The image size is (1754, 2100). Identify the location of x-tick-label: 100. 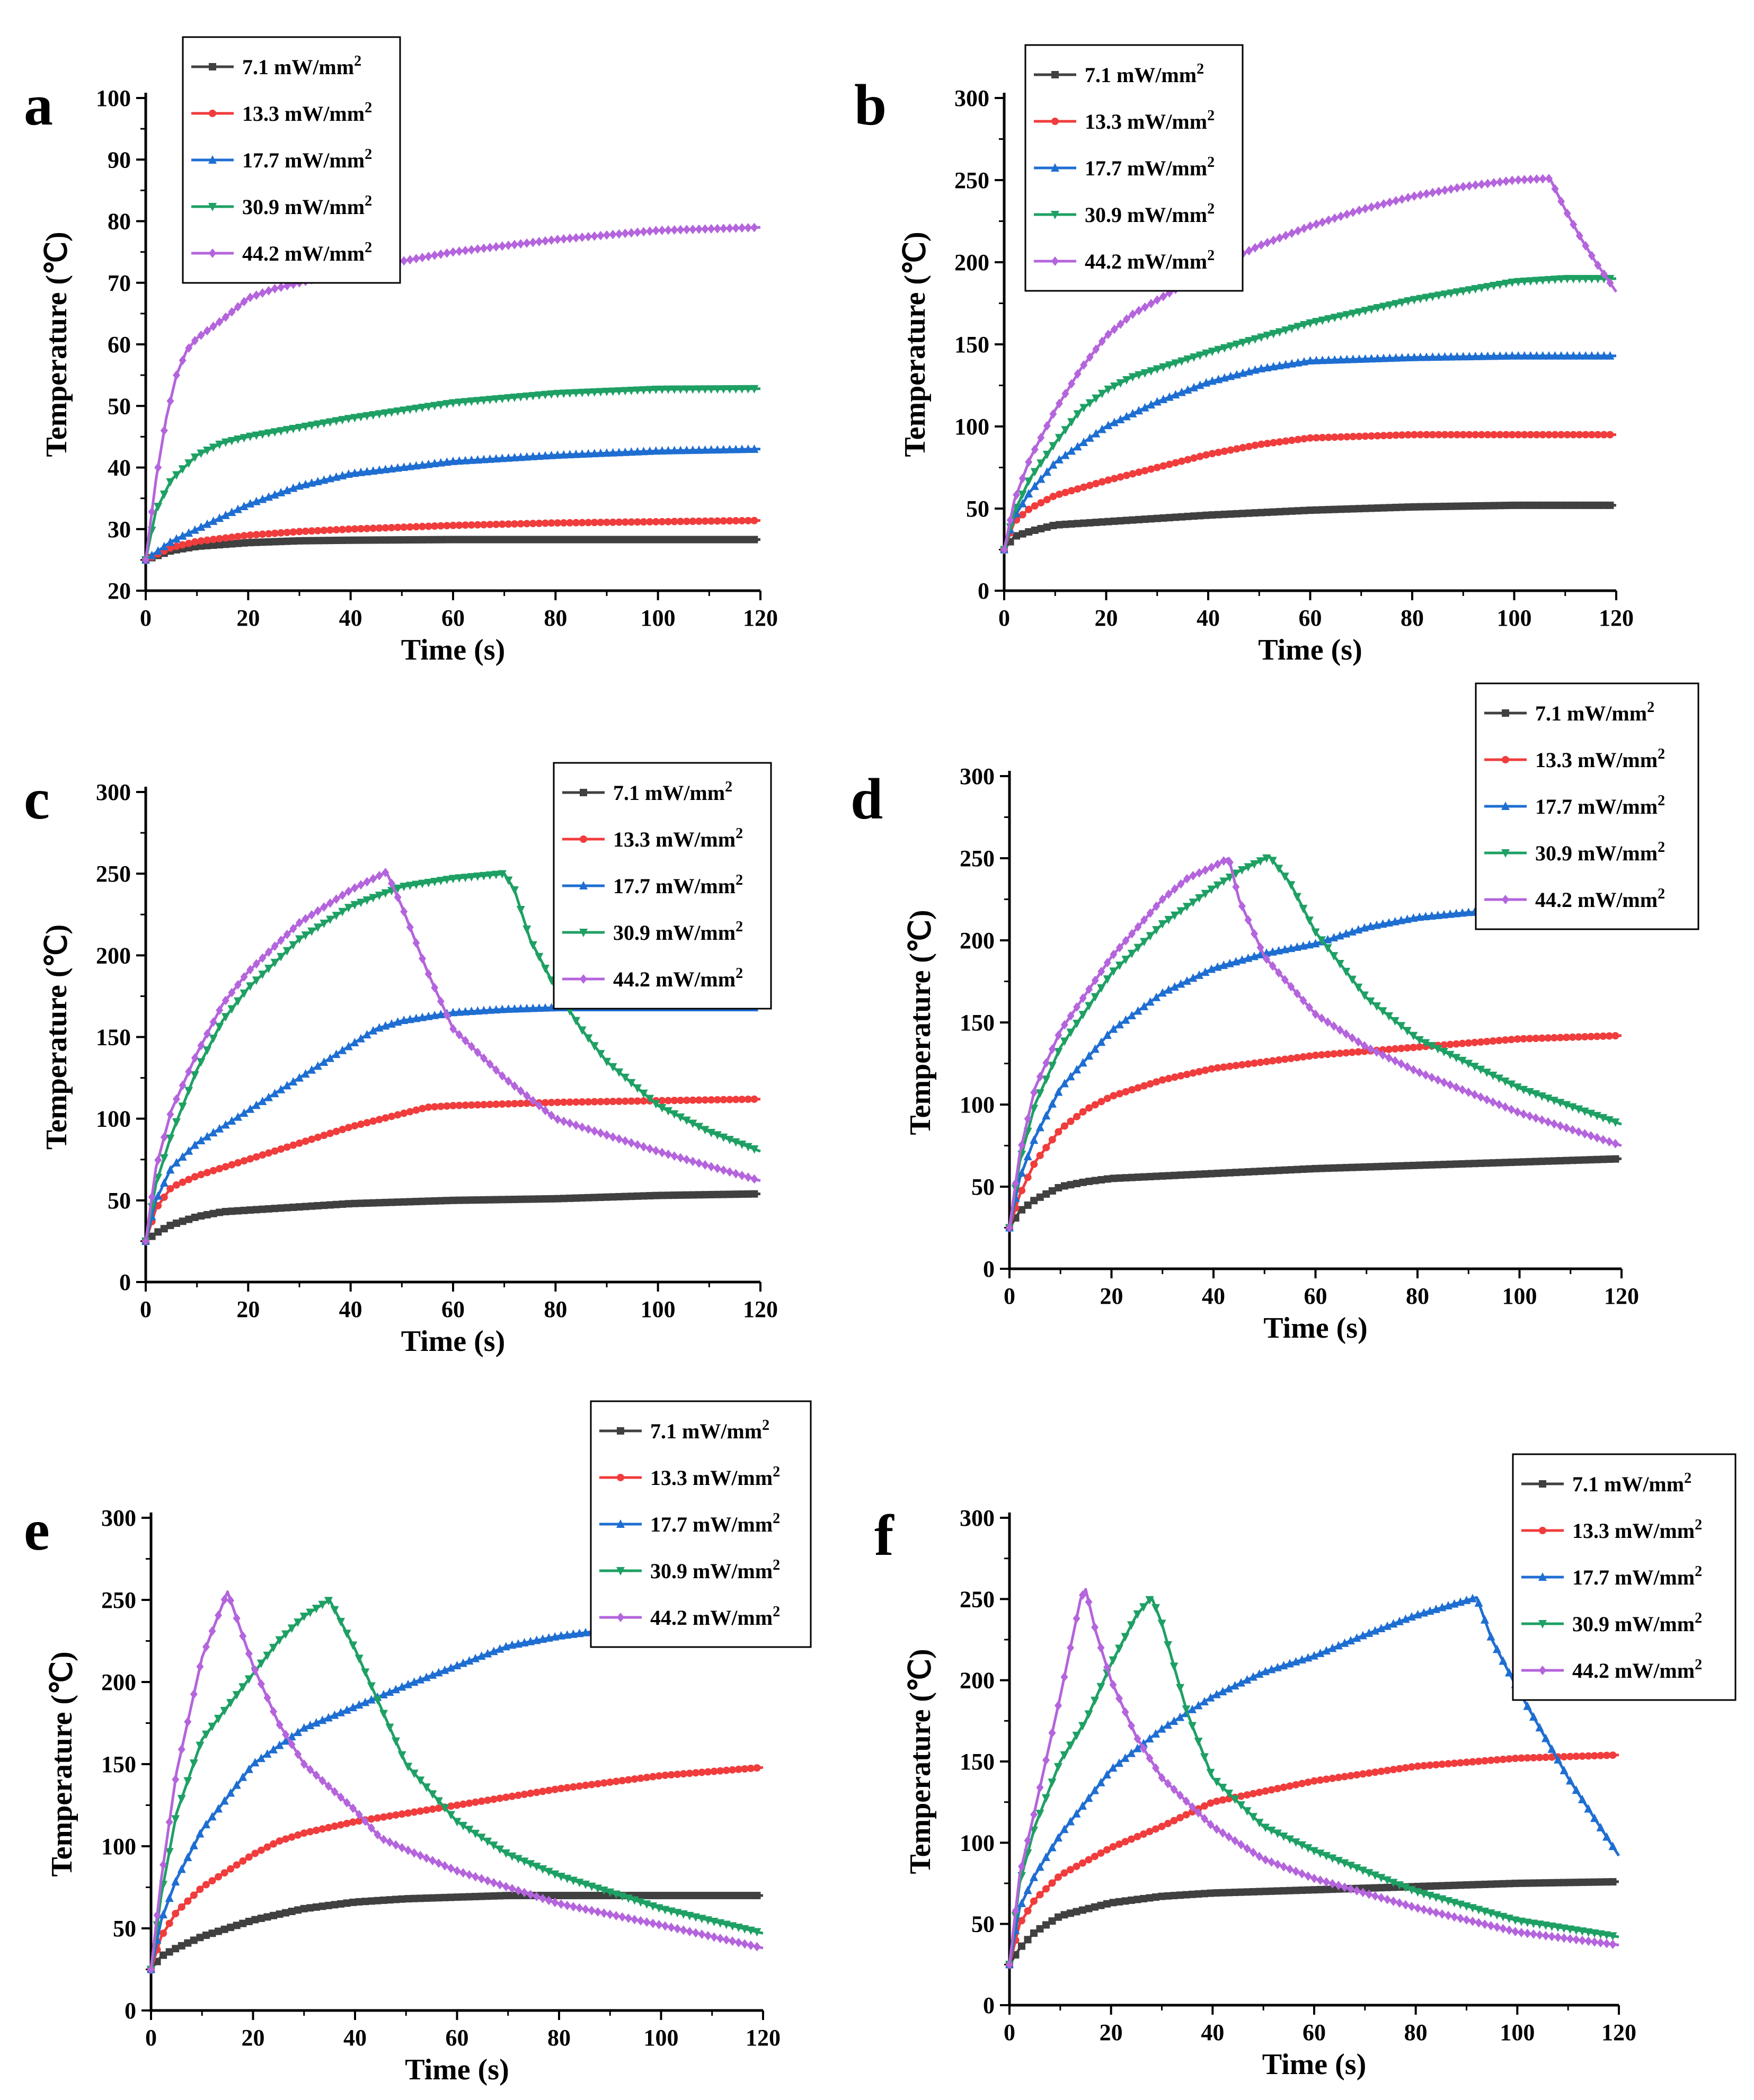
(658, 1309).